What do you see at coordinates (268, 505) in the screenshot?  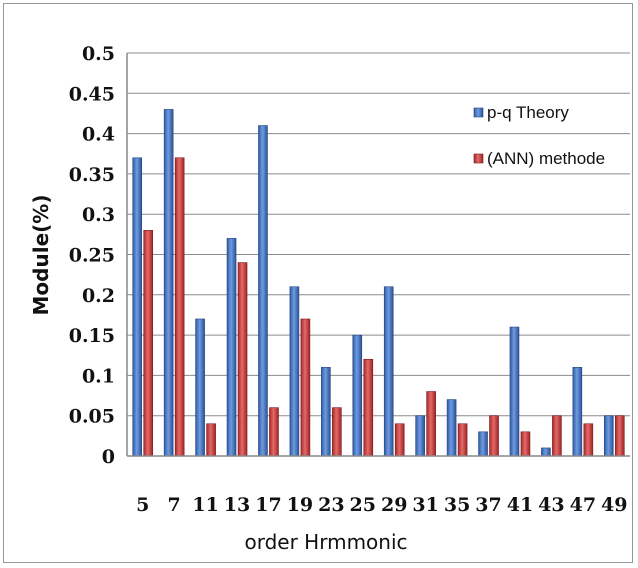 I see `x-tick-label: 17` at bounding box center [268, 505].